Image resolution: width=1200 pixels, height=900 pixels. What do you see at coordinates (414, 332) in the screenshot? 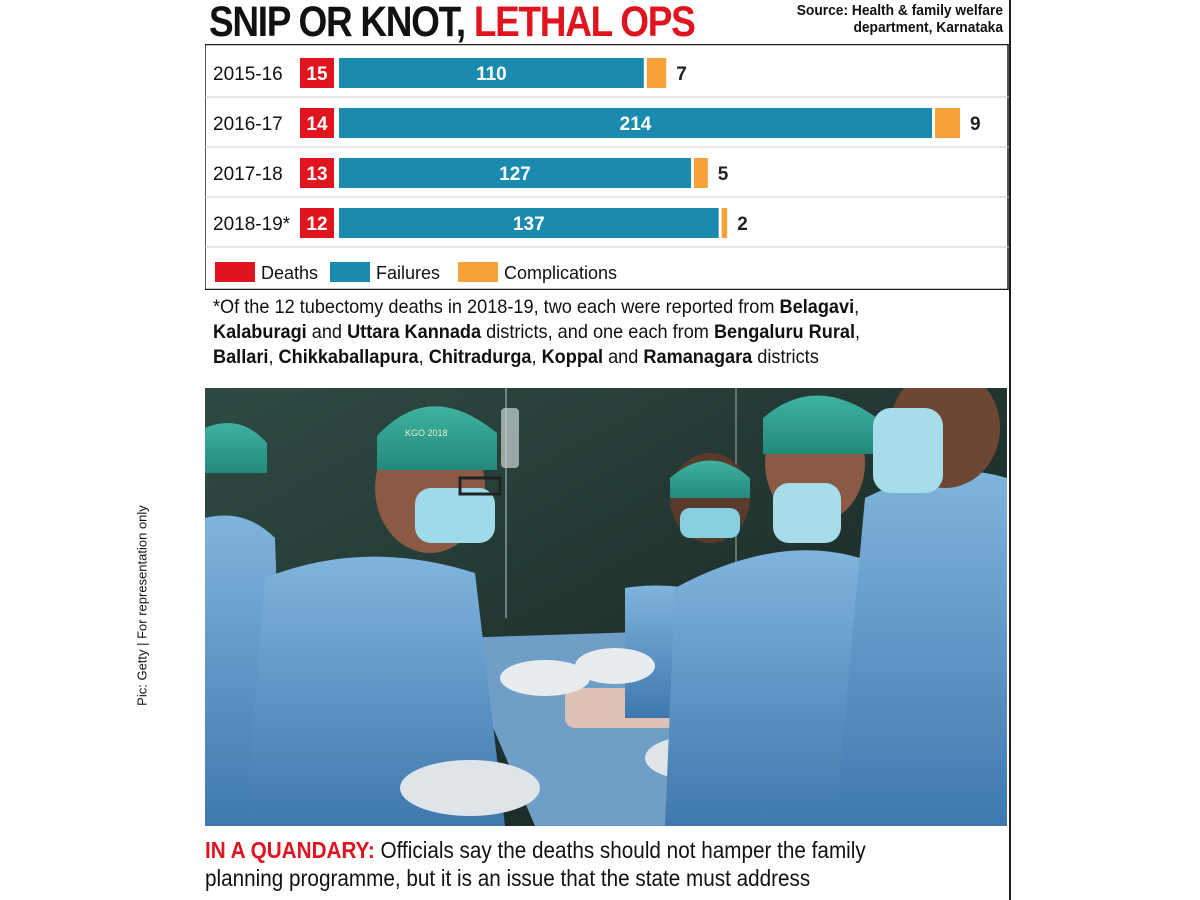
I see `note-district-3: Uttara Kannada` at bounding box center [414, 332].